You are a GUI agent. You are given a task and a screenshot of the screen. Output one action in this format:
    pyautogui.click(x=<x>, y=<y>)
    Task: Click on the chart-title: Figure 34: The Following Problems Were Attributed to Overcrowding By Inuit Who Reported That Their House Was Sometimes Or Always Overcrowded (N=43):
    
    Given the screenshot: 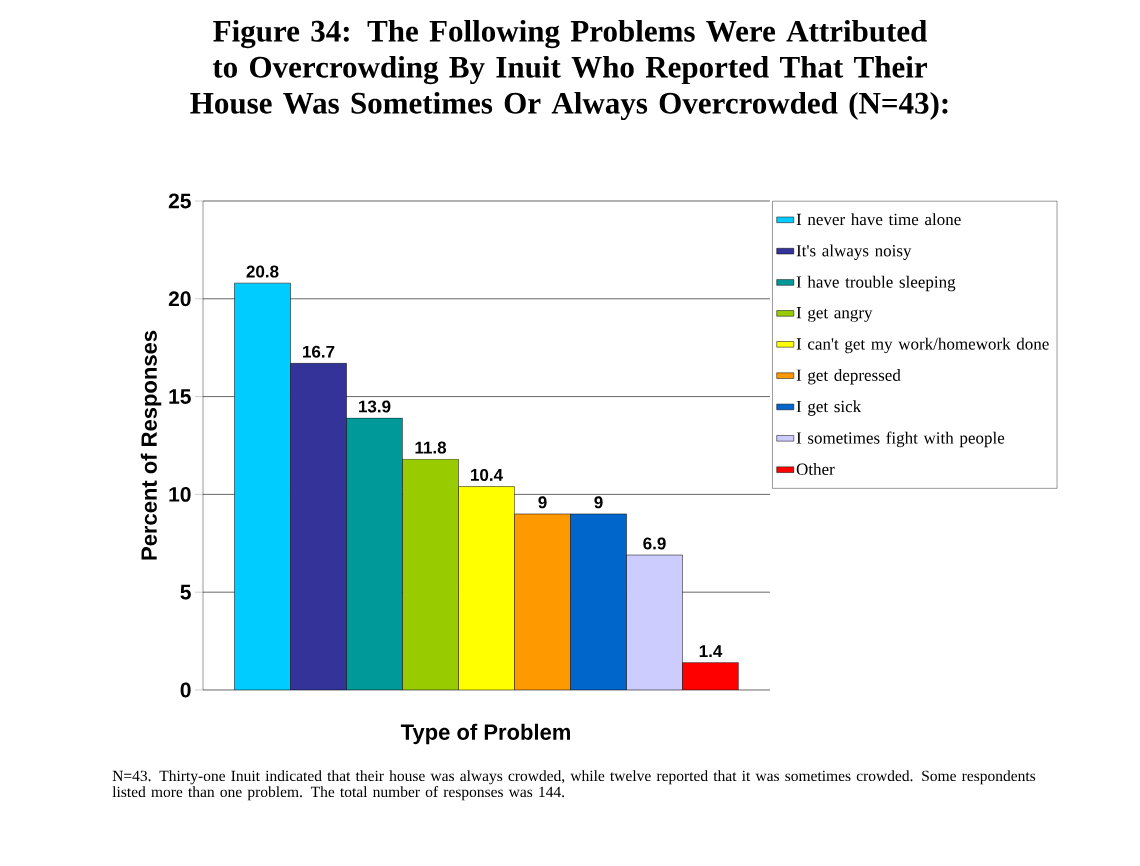 What is the action you would take?
    pyautogui.click(x=569, y=70)
    